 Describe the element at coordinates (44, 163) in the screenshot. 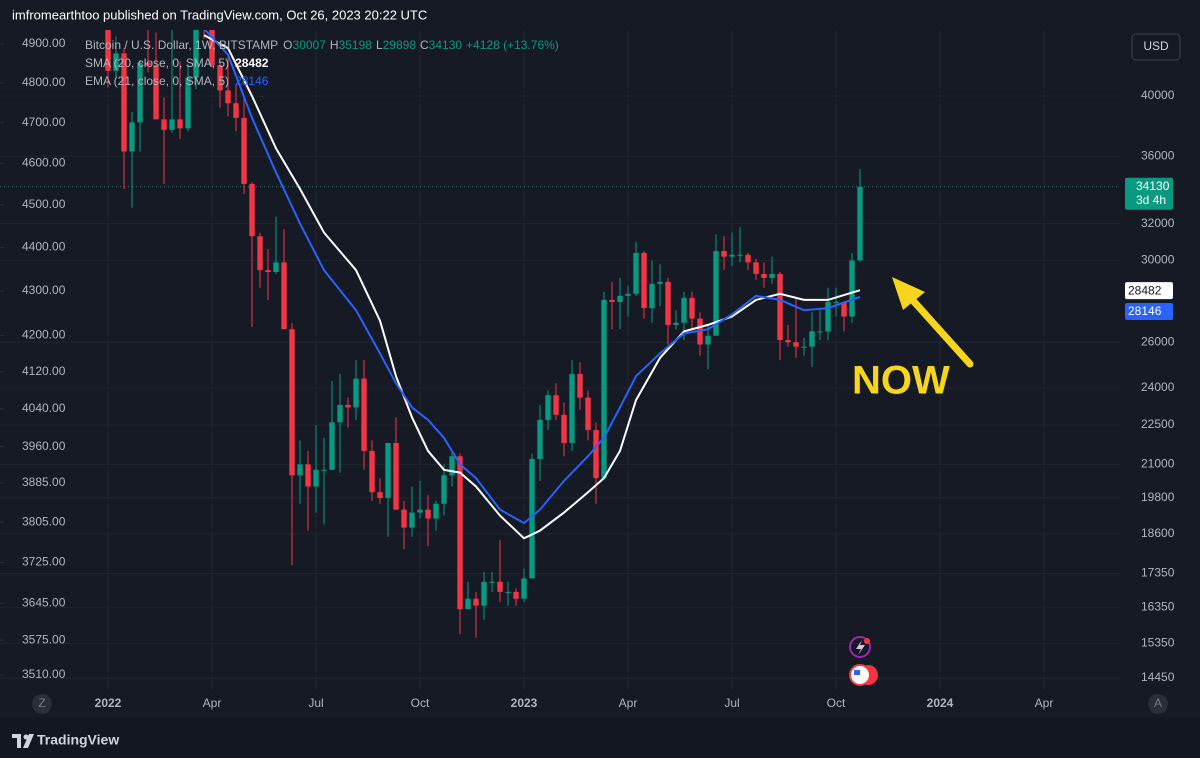

I see `y2-tick-label: 4600.00` at that location.